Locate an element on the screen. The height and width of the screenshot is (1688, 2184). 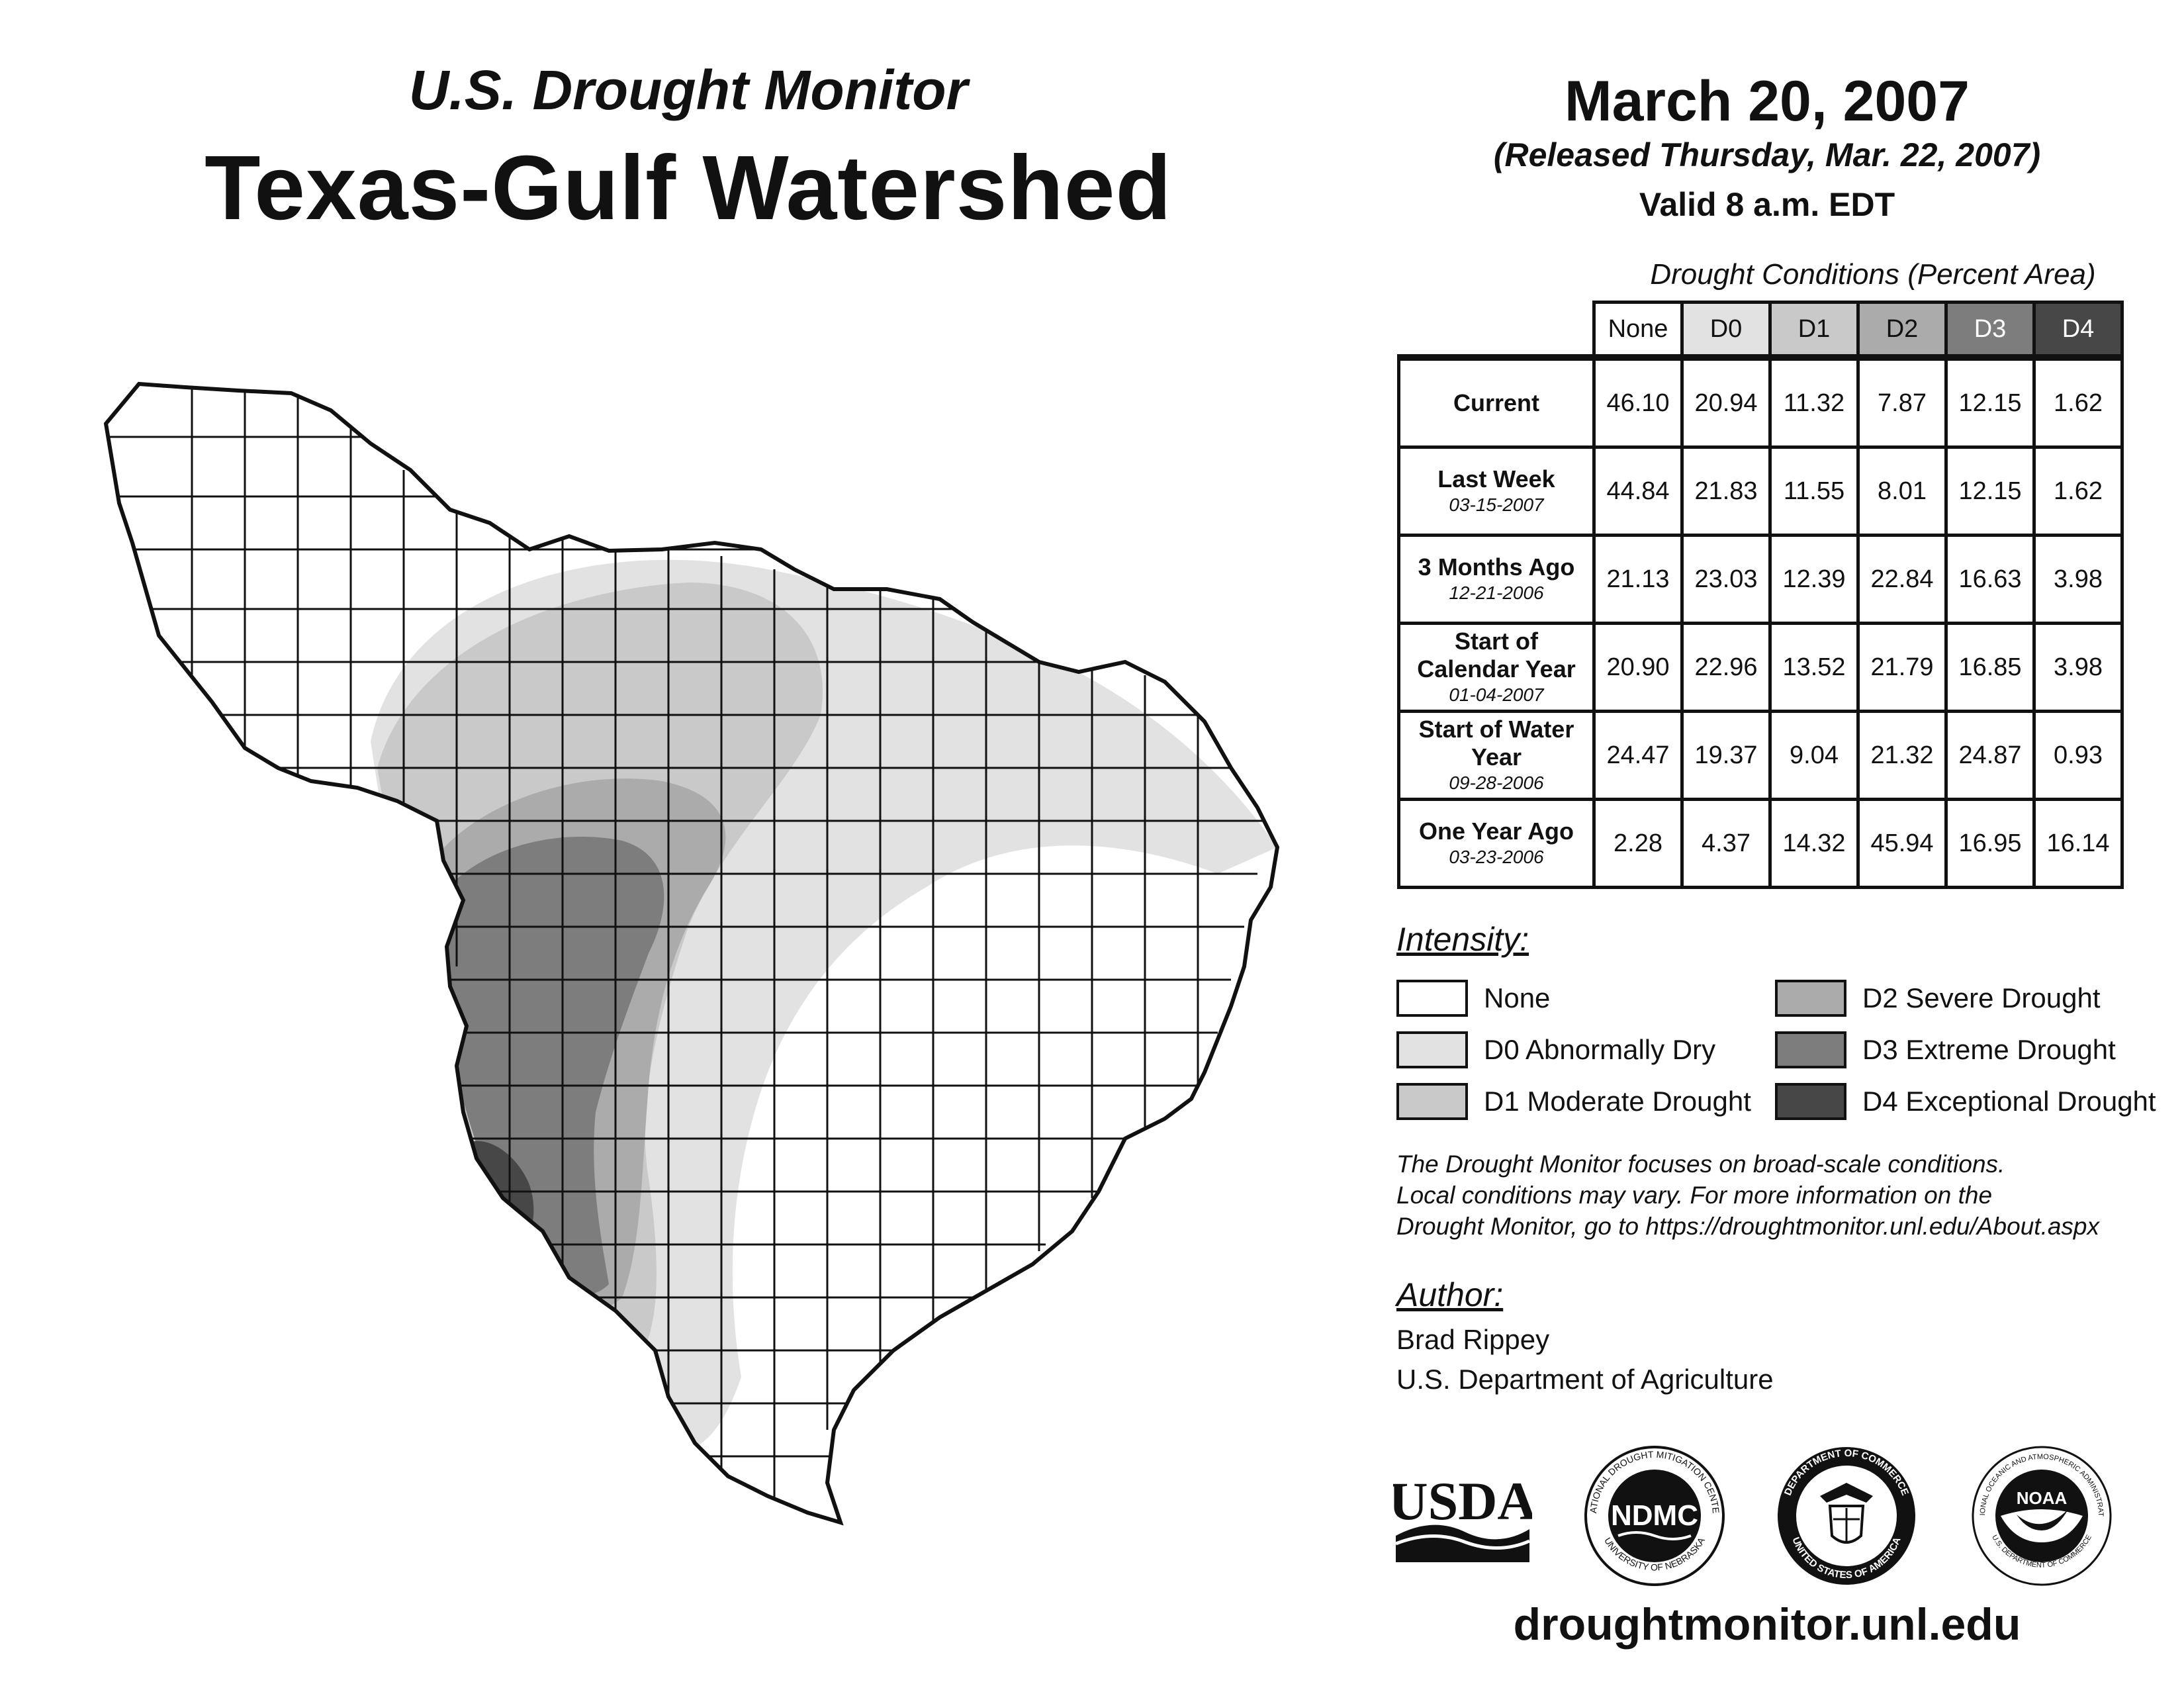
table-cell: 19.37 is located at coordinates (1726, 755).